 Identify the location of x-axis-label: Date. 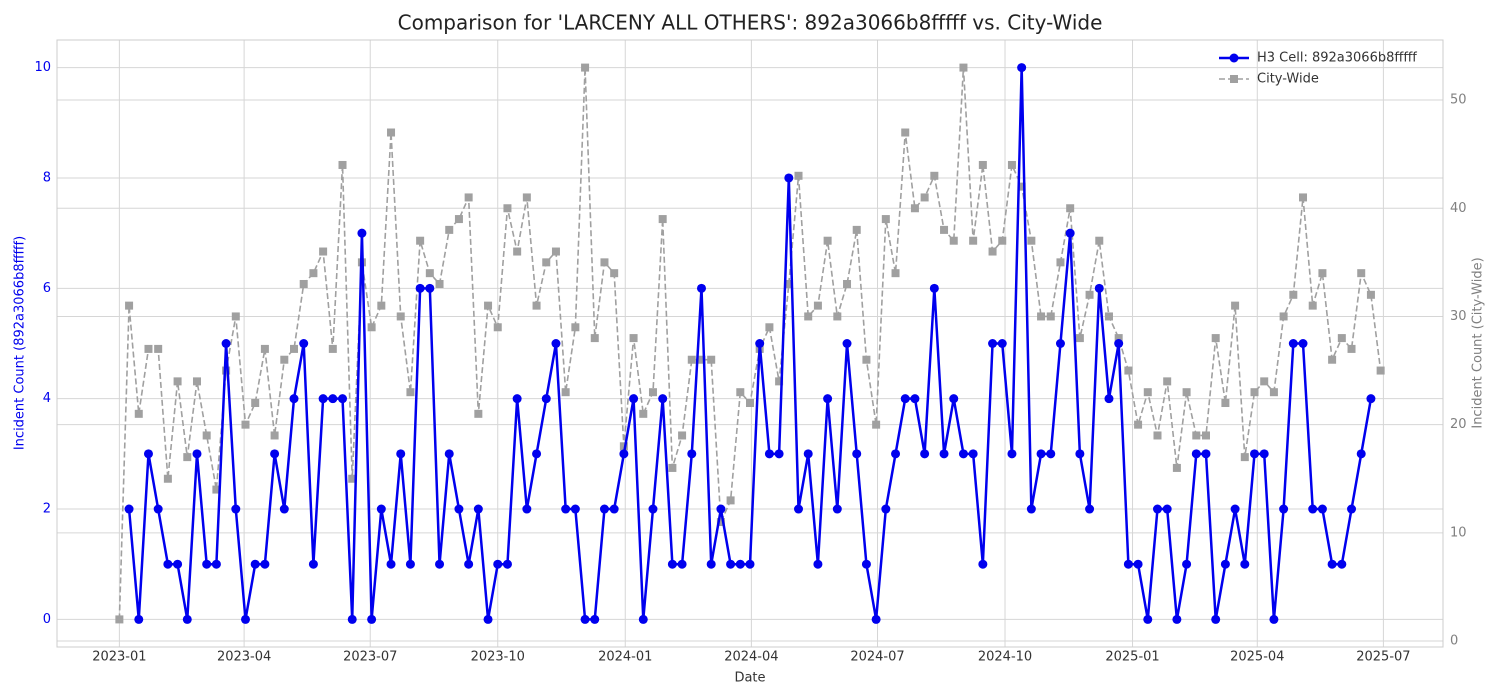
(749, 678).